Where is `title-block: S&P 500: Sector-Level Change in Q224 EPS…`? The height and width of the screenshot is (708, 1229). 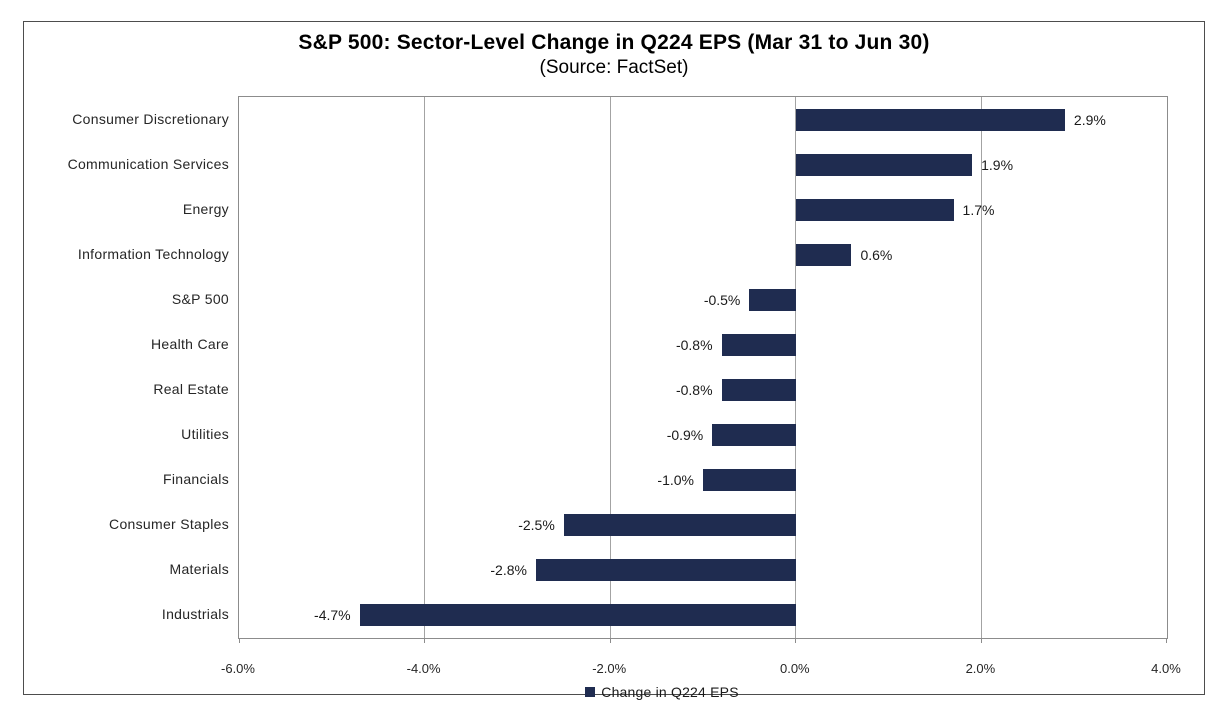
title-block: S&P 500: Sector-Level Change in Q224 EPS… is located at coordinates (614, 55).